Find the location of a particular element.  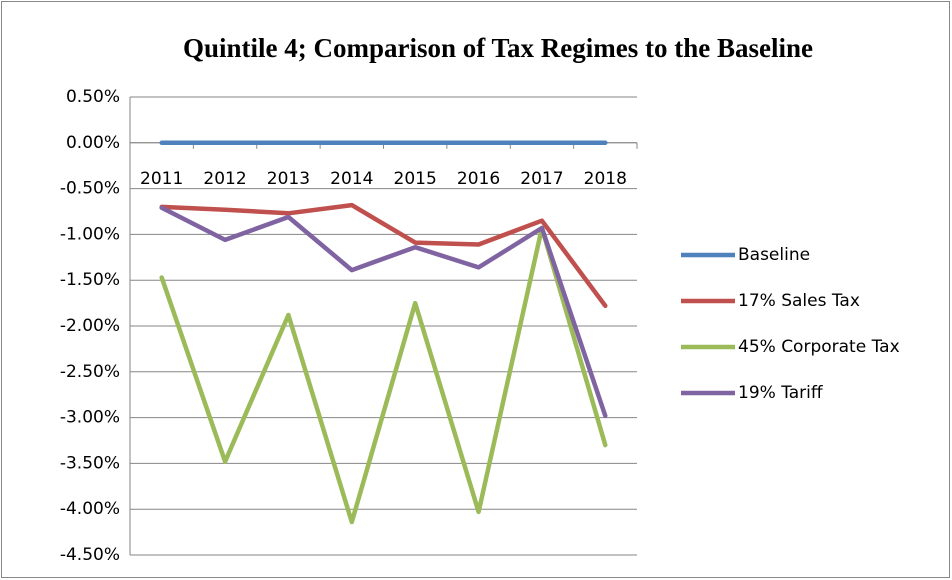

x-tick-label: 2017 is located at coordinates (541, 179).